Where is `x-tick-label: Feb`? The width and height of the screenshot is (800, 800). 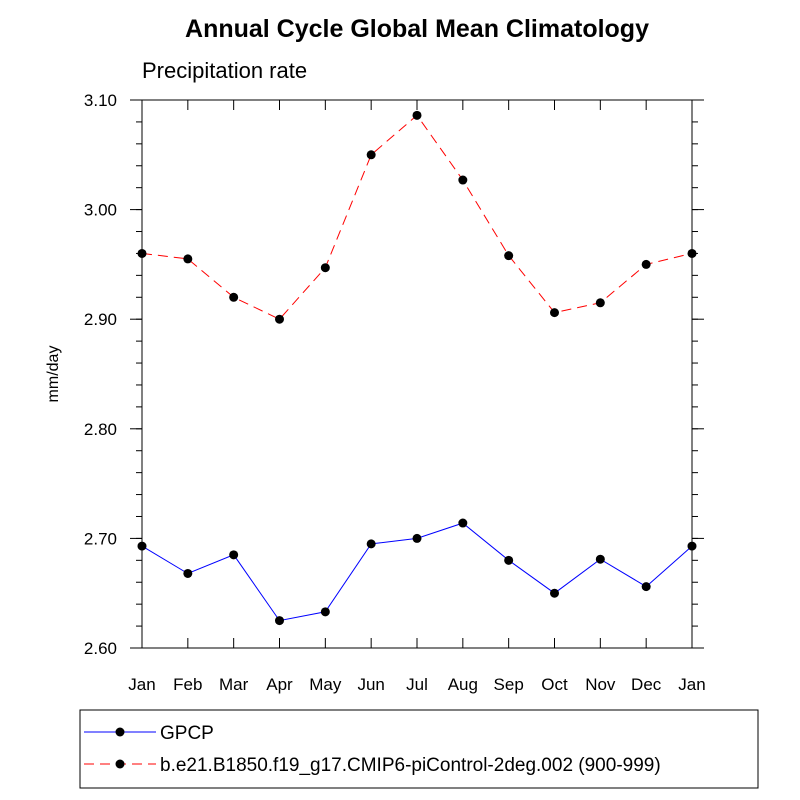
x-tick-label: Feb is located at coordinates (187, 684).